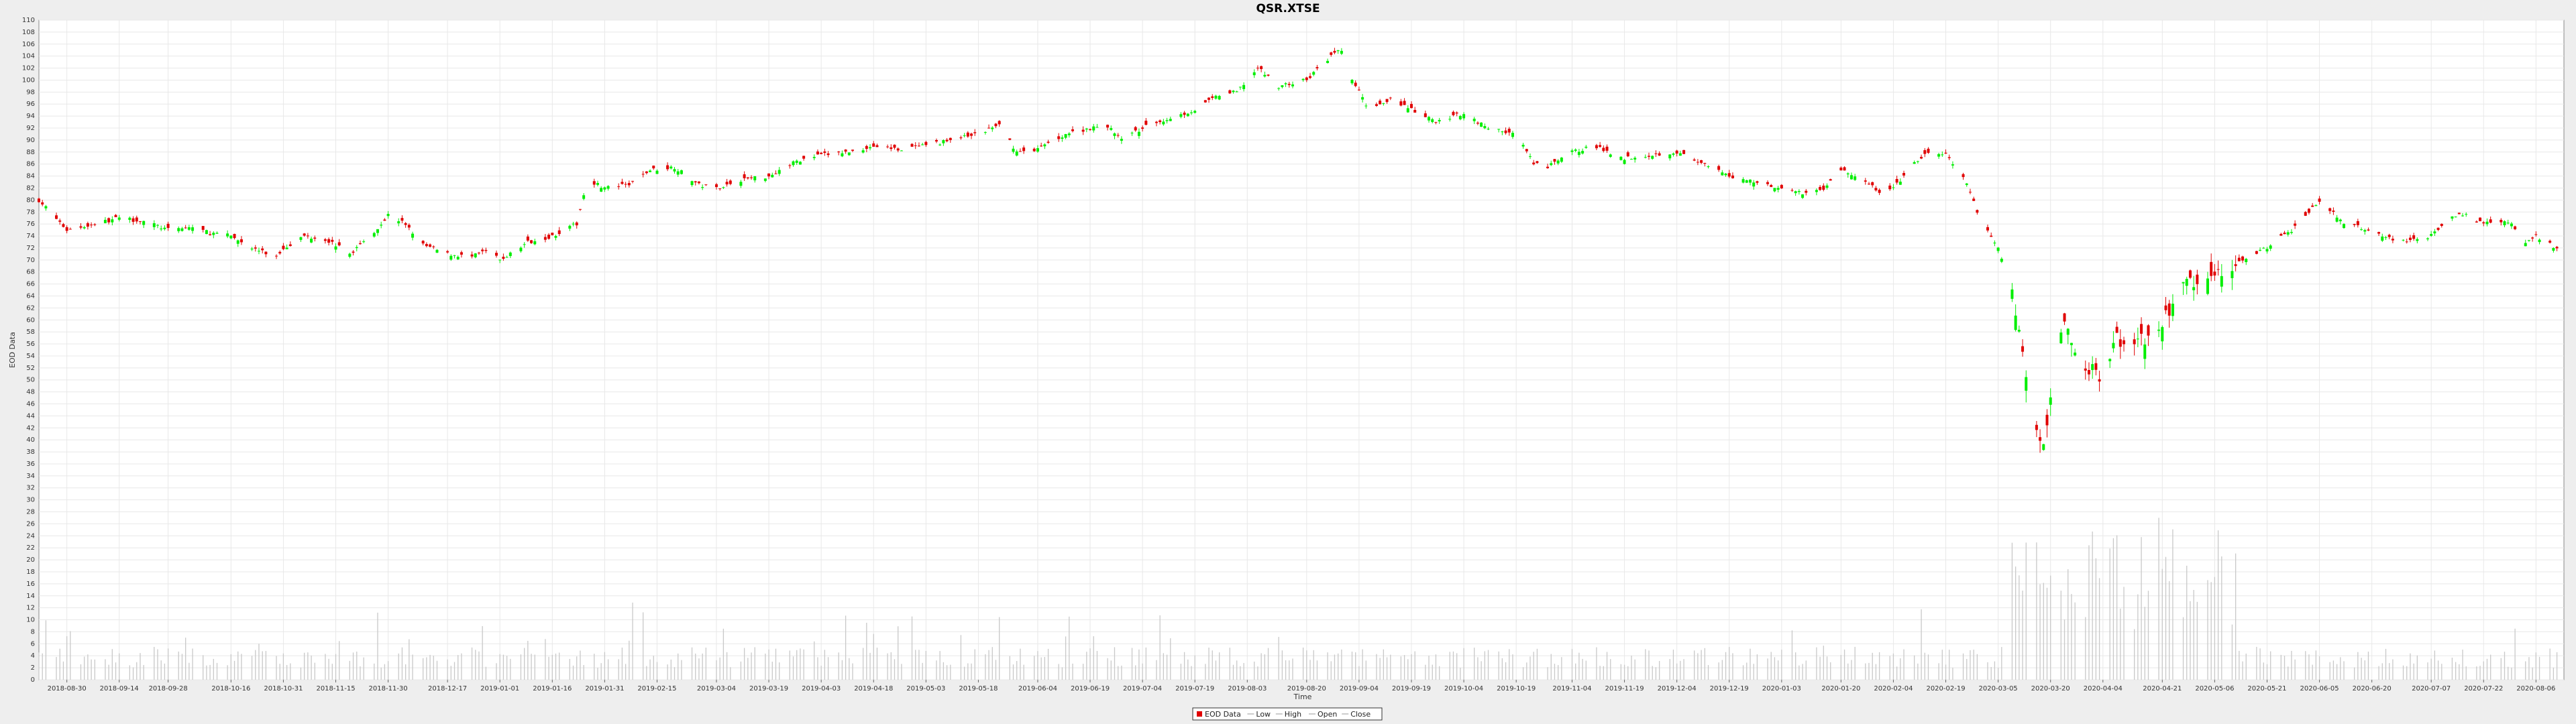 This screenshot has height=724, width=2576. Describe the element at coordinates (28, 68) in the screenshot. I see `y-tick-label: 102` at that location.